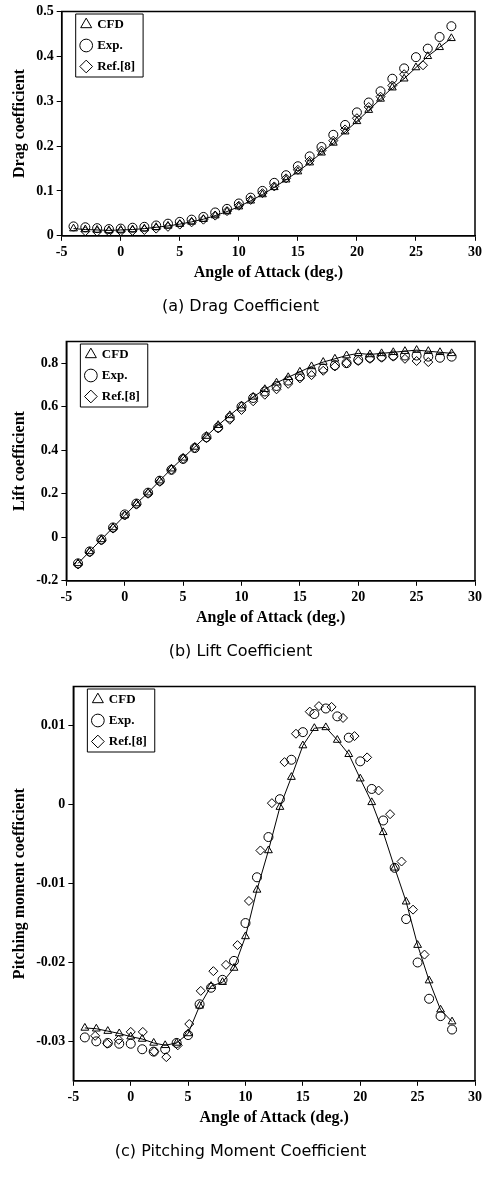 This screenshot has height=1180, width=503. Describe the element at coordinates (121, 251) in the screenshot. I see `x-tick-label: 0` at that location.